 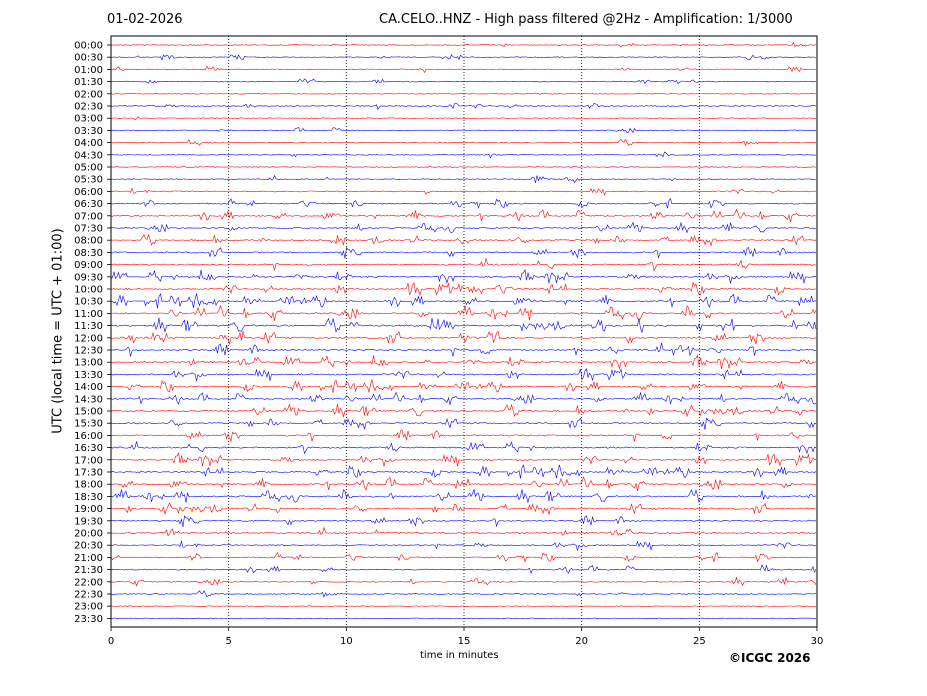 What do you see at coordinates (88, 497) in the screenshot?
I see `y-tick-label: 18:30` at bounding box center [88, 497].